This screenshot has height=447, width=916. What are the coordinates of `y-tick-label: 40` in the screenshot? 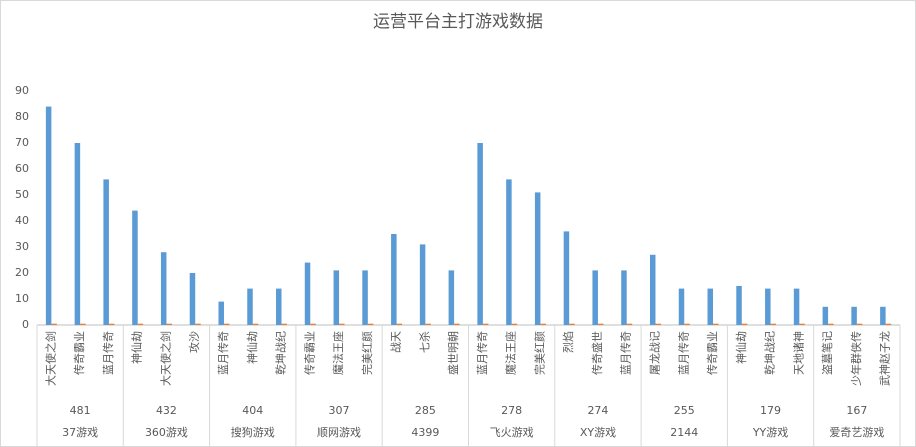 It's located at (22, 220).